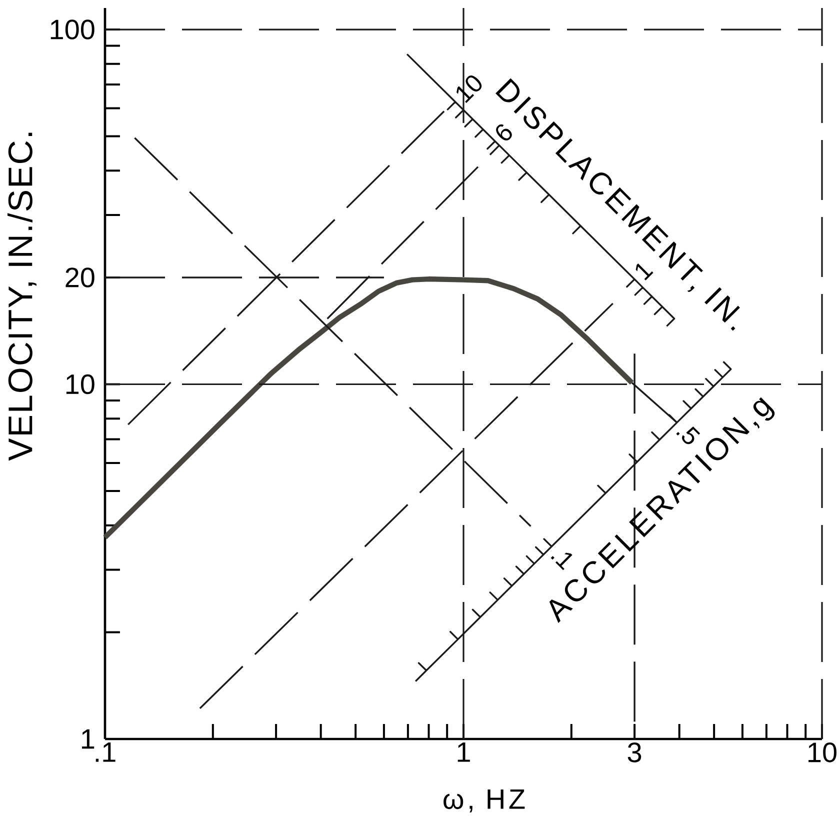 The image size is (839, 828). What do you see at coordinates (635, 752) in the screenshot?
I see `x-tick-label: 3` at bounding box center [635, 752].